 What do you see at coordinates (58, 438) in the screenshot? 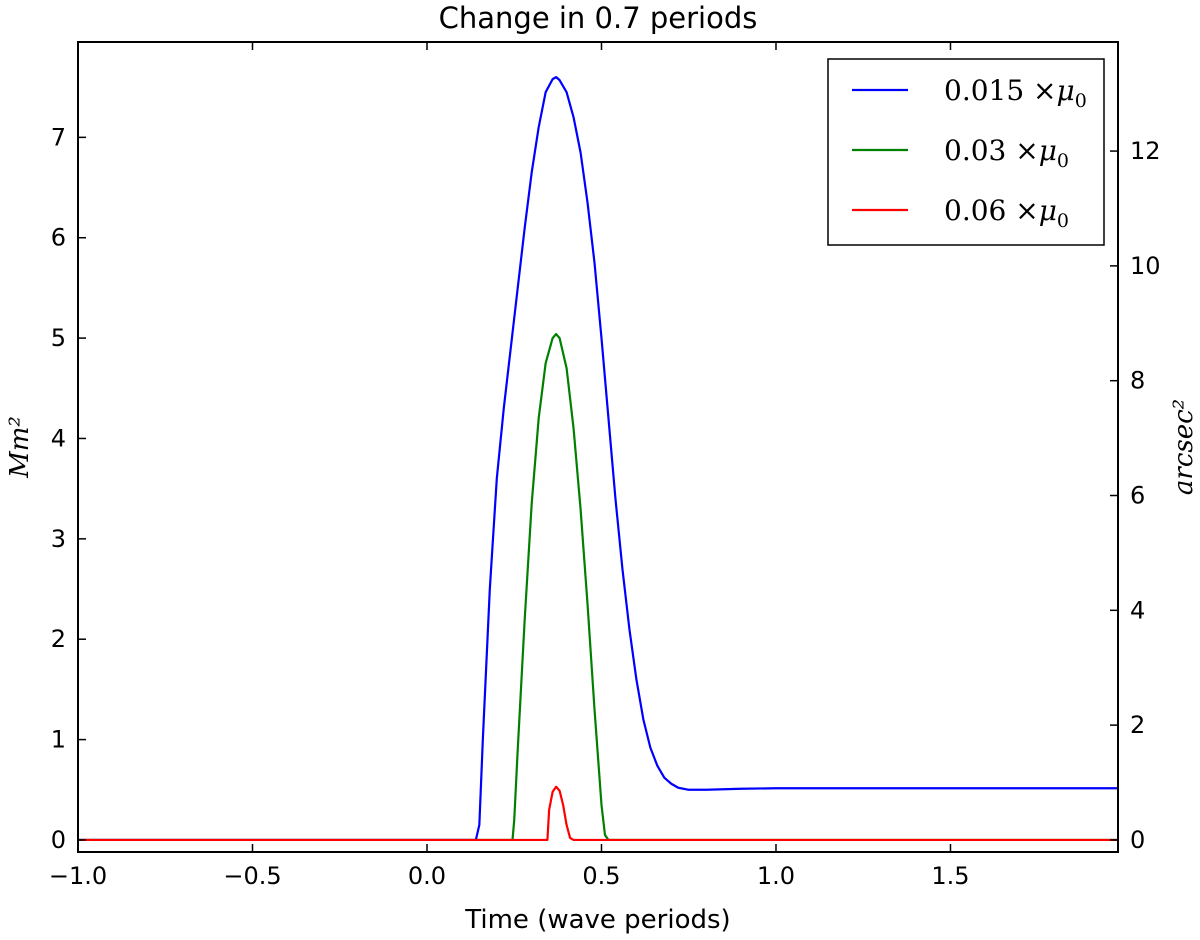
I see `y-left-tick-label: 4` at bounding box center [58, 438].